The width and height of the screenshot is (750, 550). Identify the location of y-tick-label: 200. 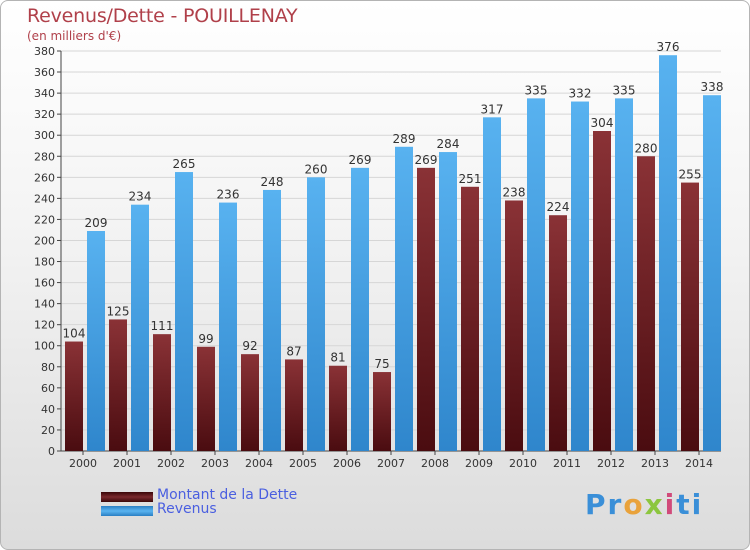
(44, 240).